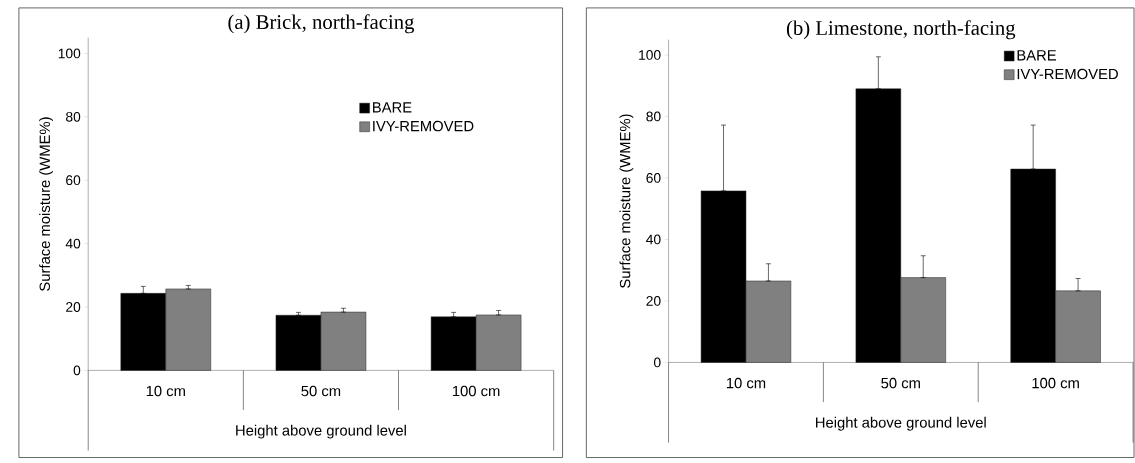 The height and width of the screenshot is (463, 1135). Describe the element at coordinates (321, 24) in the screenshot. I see `chart-title: (a) Brick, north-facing` at that location.